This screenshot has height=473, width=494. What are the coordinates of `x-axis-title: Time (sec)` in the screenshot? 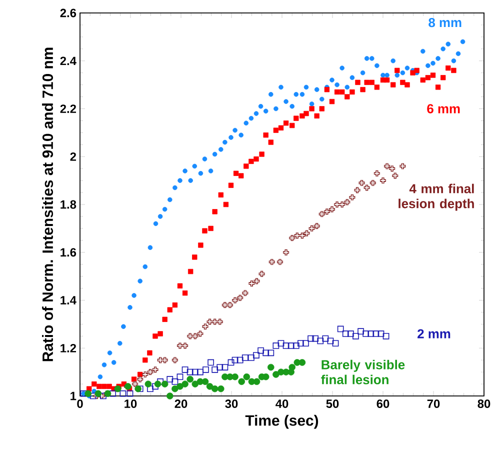 It's located at (281, 421).